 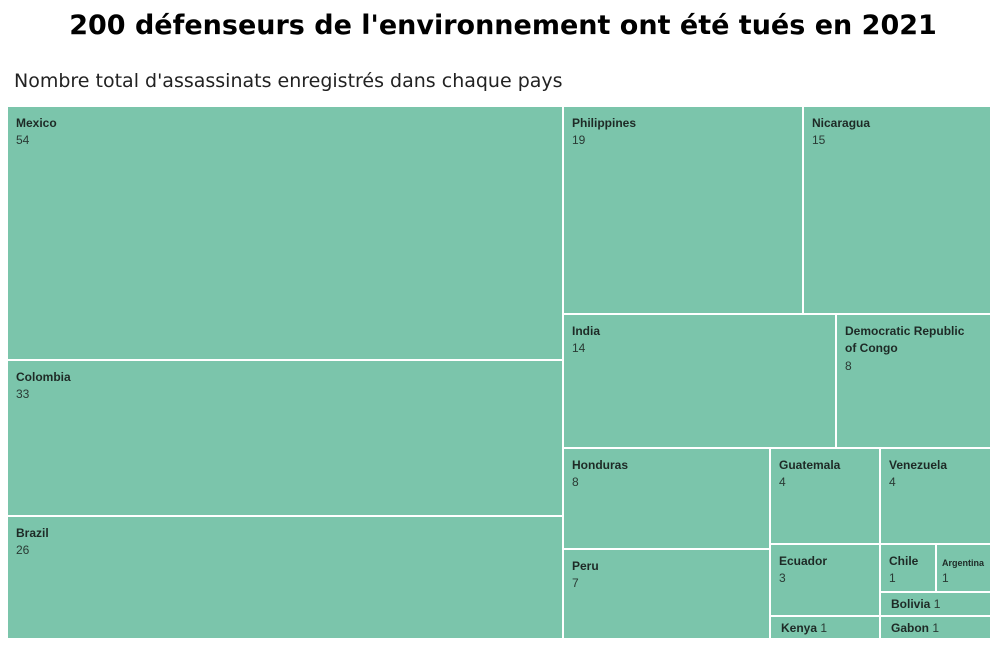 I want to click on treemap-label-guatemala: Guatemala, so click(x=810, y=465).